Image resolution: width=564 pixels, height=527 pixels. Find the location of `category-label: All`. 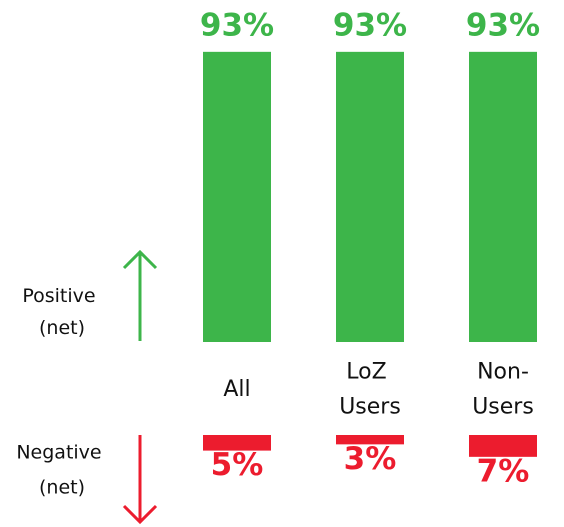

category-label: All is located at coordinates (236, 389).